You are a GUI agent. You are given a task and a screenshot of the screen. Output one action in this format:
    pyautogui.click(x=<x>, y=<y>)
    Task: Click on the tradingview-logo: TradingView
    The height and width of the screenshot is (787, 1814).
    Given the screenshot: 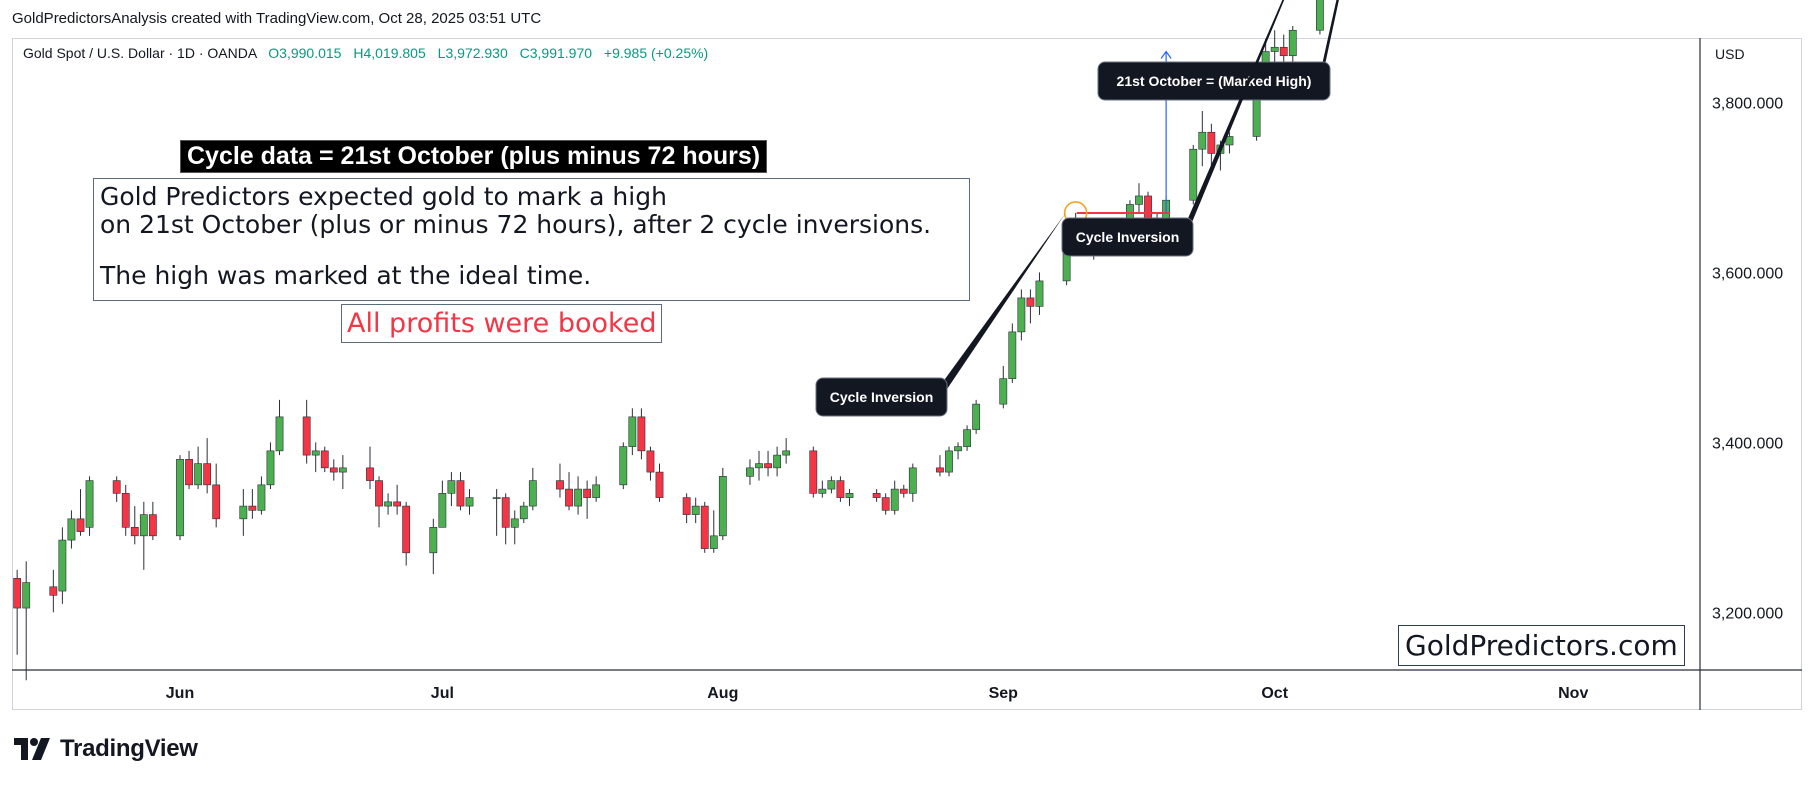 What is the action you would take?
    pyautogui.click(x=106, y=749)
    